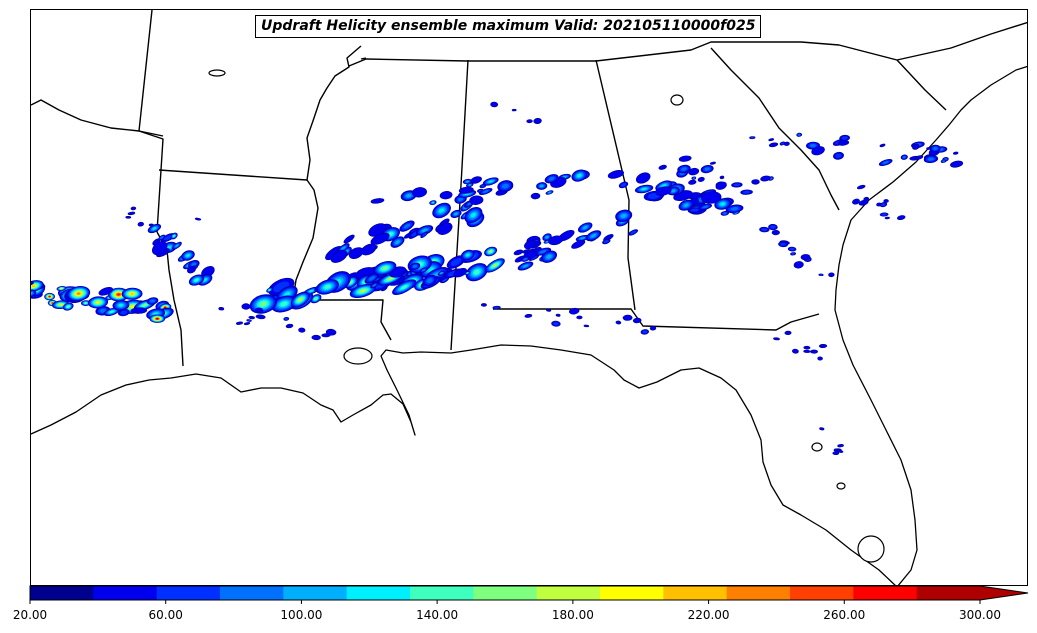  What do you see at coordinates (437, 615) in the screenshot?
I see `colorbar-tick-label: 140.00` at bounding box center [437, 615].